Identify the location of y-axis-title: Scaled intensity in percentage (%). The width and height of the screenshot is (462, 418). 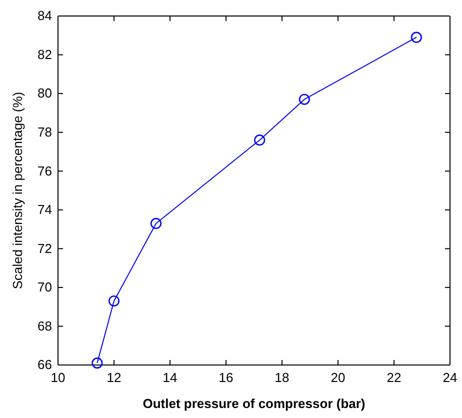
(17, 191).